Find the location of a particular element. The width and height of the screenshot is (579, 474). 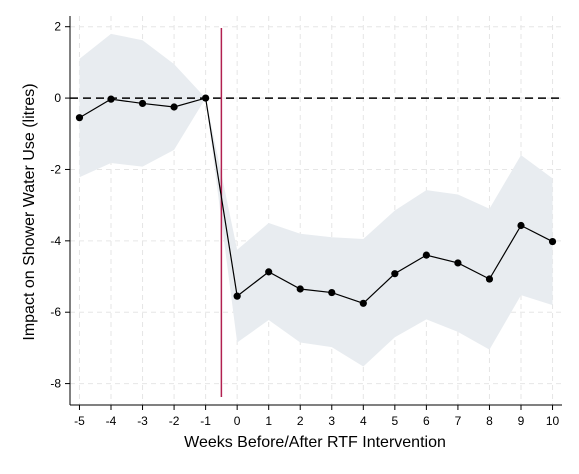

y-tick-label: 2 is located at coordinates (57, 27).